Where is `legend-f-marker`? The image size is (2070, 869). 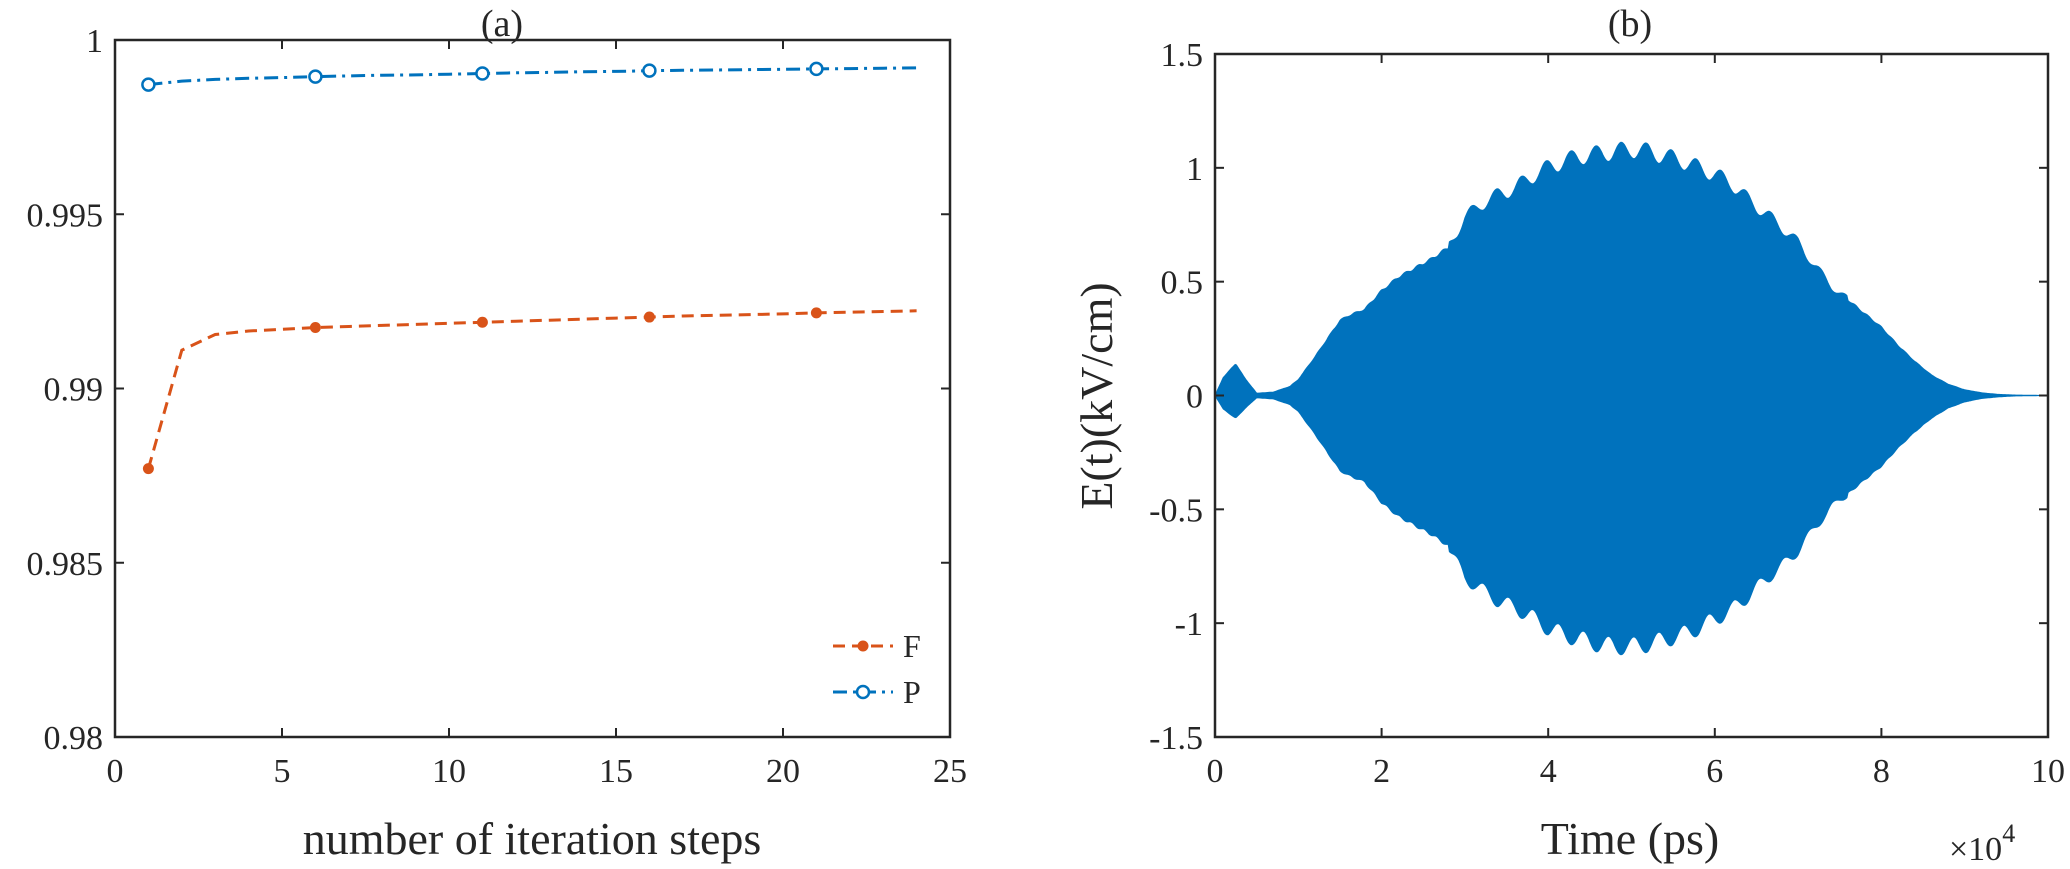 legend-f-marker is located at coordinates (863, 646).